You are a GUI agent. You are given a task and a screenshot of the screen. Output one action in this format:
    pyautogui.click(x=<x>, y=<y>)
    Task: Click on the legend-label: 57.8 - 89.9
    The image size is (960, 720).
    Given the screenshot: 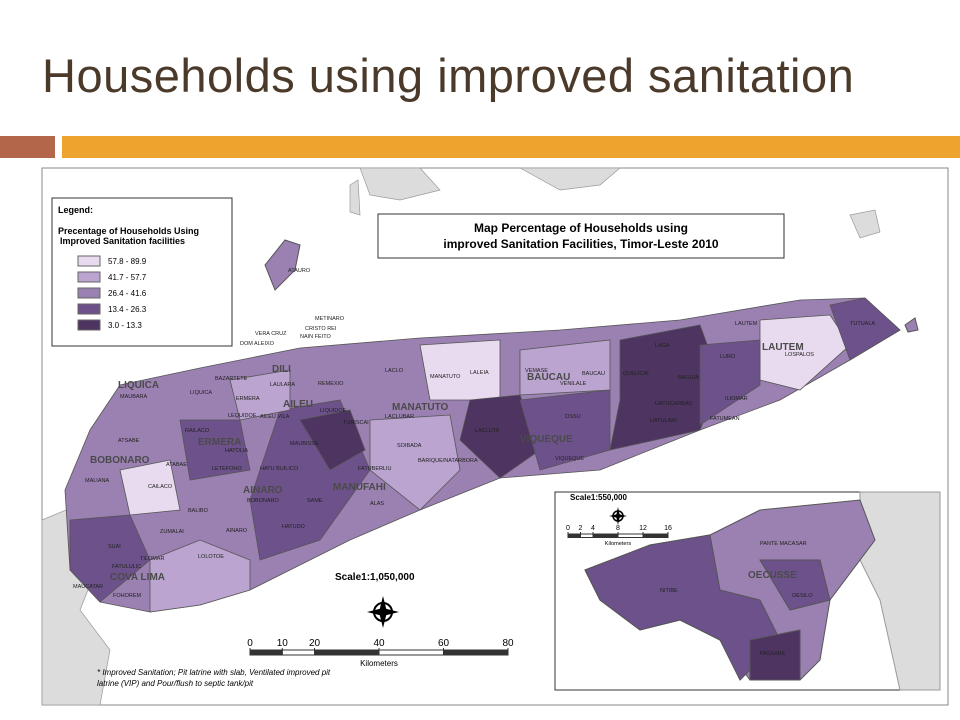 What is the action you would take?
    pyautogui.click(x=127, y=261)
    